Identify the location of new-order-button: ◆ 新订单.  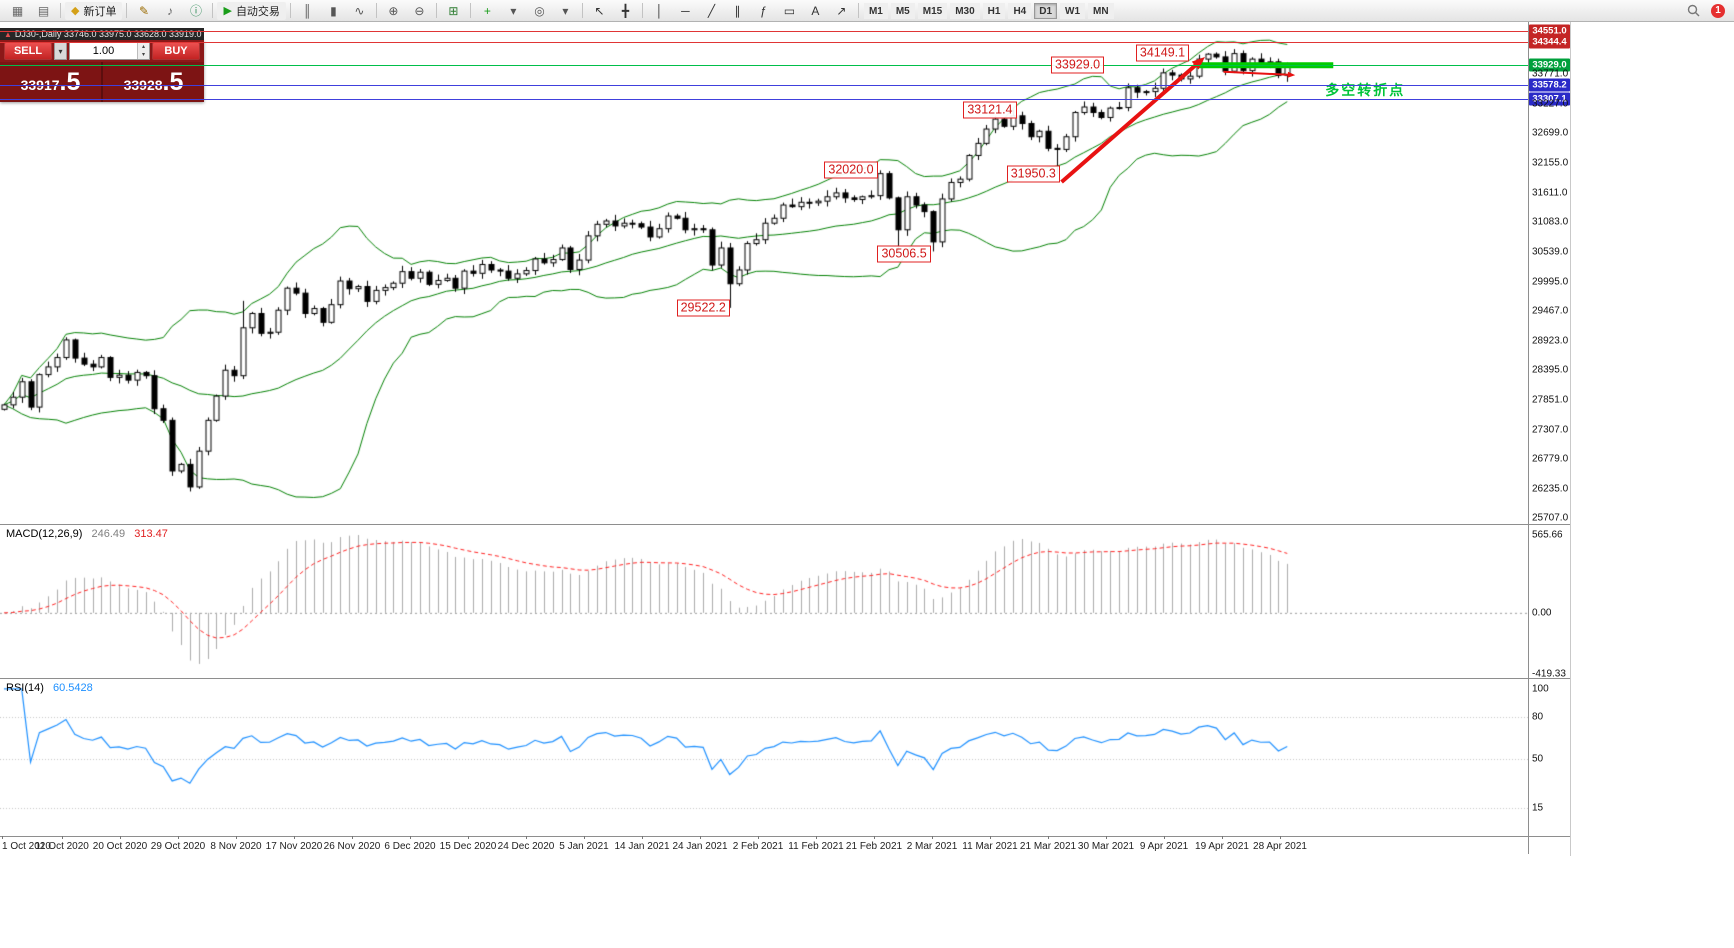
(94, 10).